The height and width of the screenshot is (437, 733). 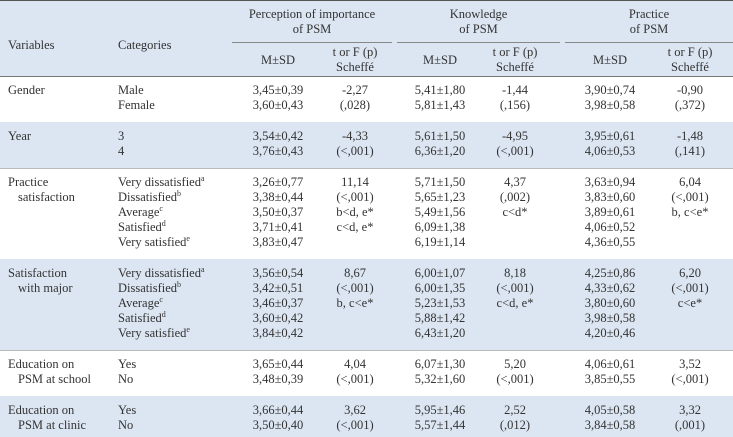 I want to click on mean-sd: 4,33±0,62, so click(x=610, y=288).